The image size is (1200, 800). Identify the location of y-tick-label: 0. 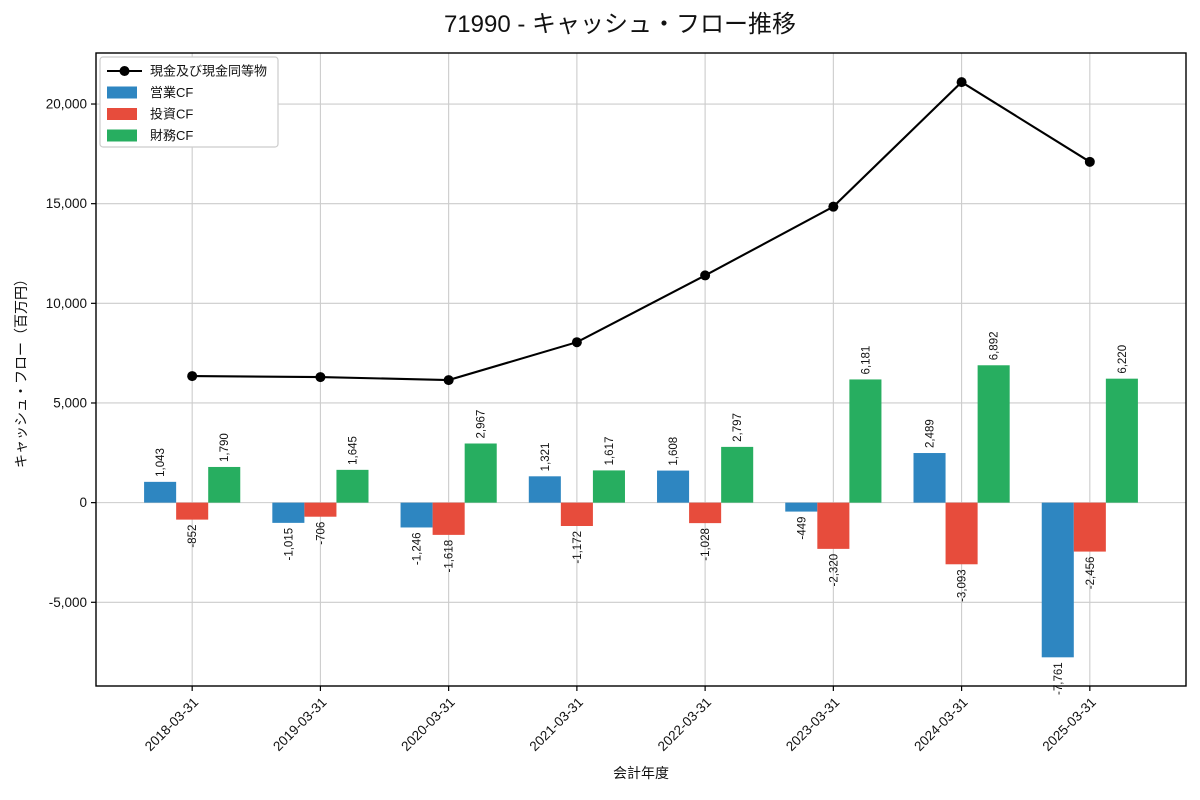
(83, 502).